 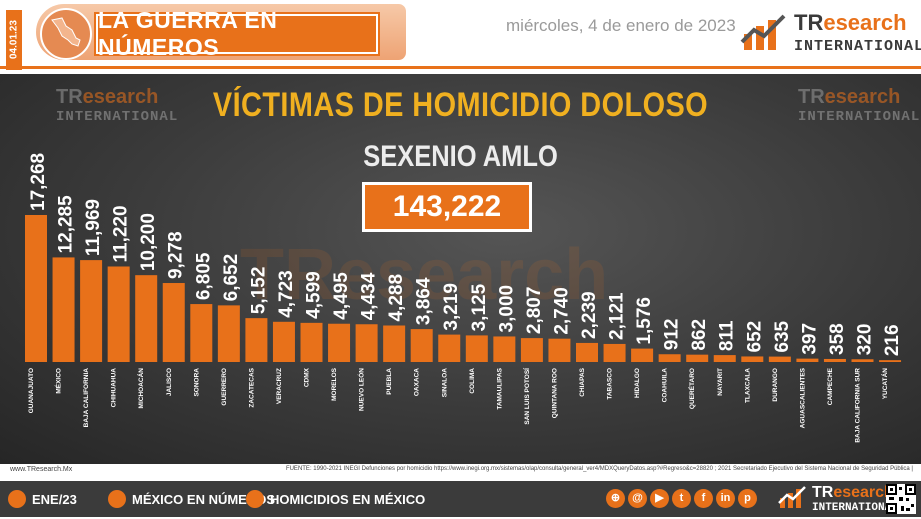 What do you see at coordinates (117, 499) in the screenshot?
I see `map-icon` at bounding box center [117, 499].